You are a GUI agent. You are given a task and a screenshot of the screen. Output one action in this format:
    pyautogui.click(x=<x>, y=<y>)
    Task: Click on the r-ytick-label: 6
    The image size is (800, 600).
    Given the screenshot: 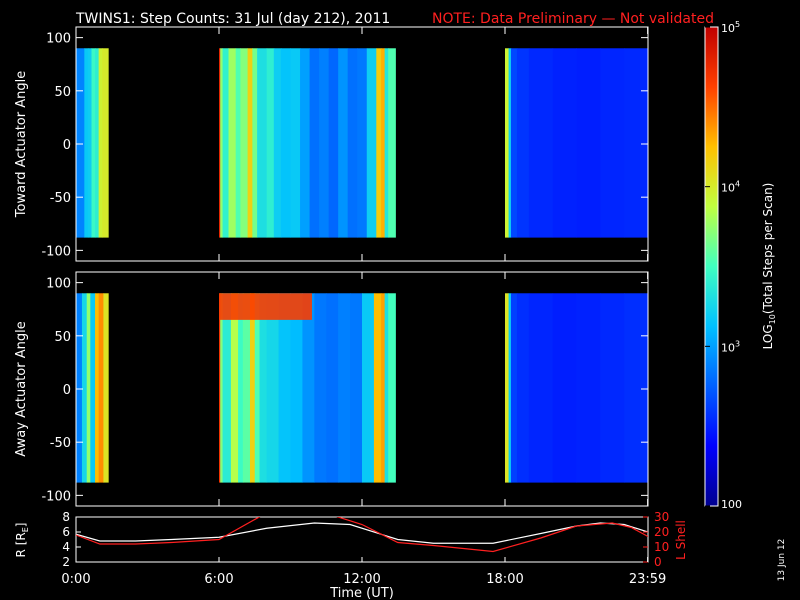 What is the action you would take?
    pyautogui.click(x=66, y=532)
    